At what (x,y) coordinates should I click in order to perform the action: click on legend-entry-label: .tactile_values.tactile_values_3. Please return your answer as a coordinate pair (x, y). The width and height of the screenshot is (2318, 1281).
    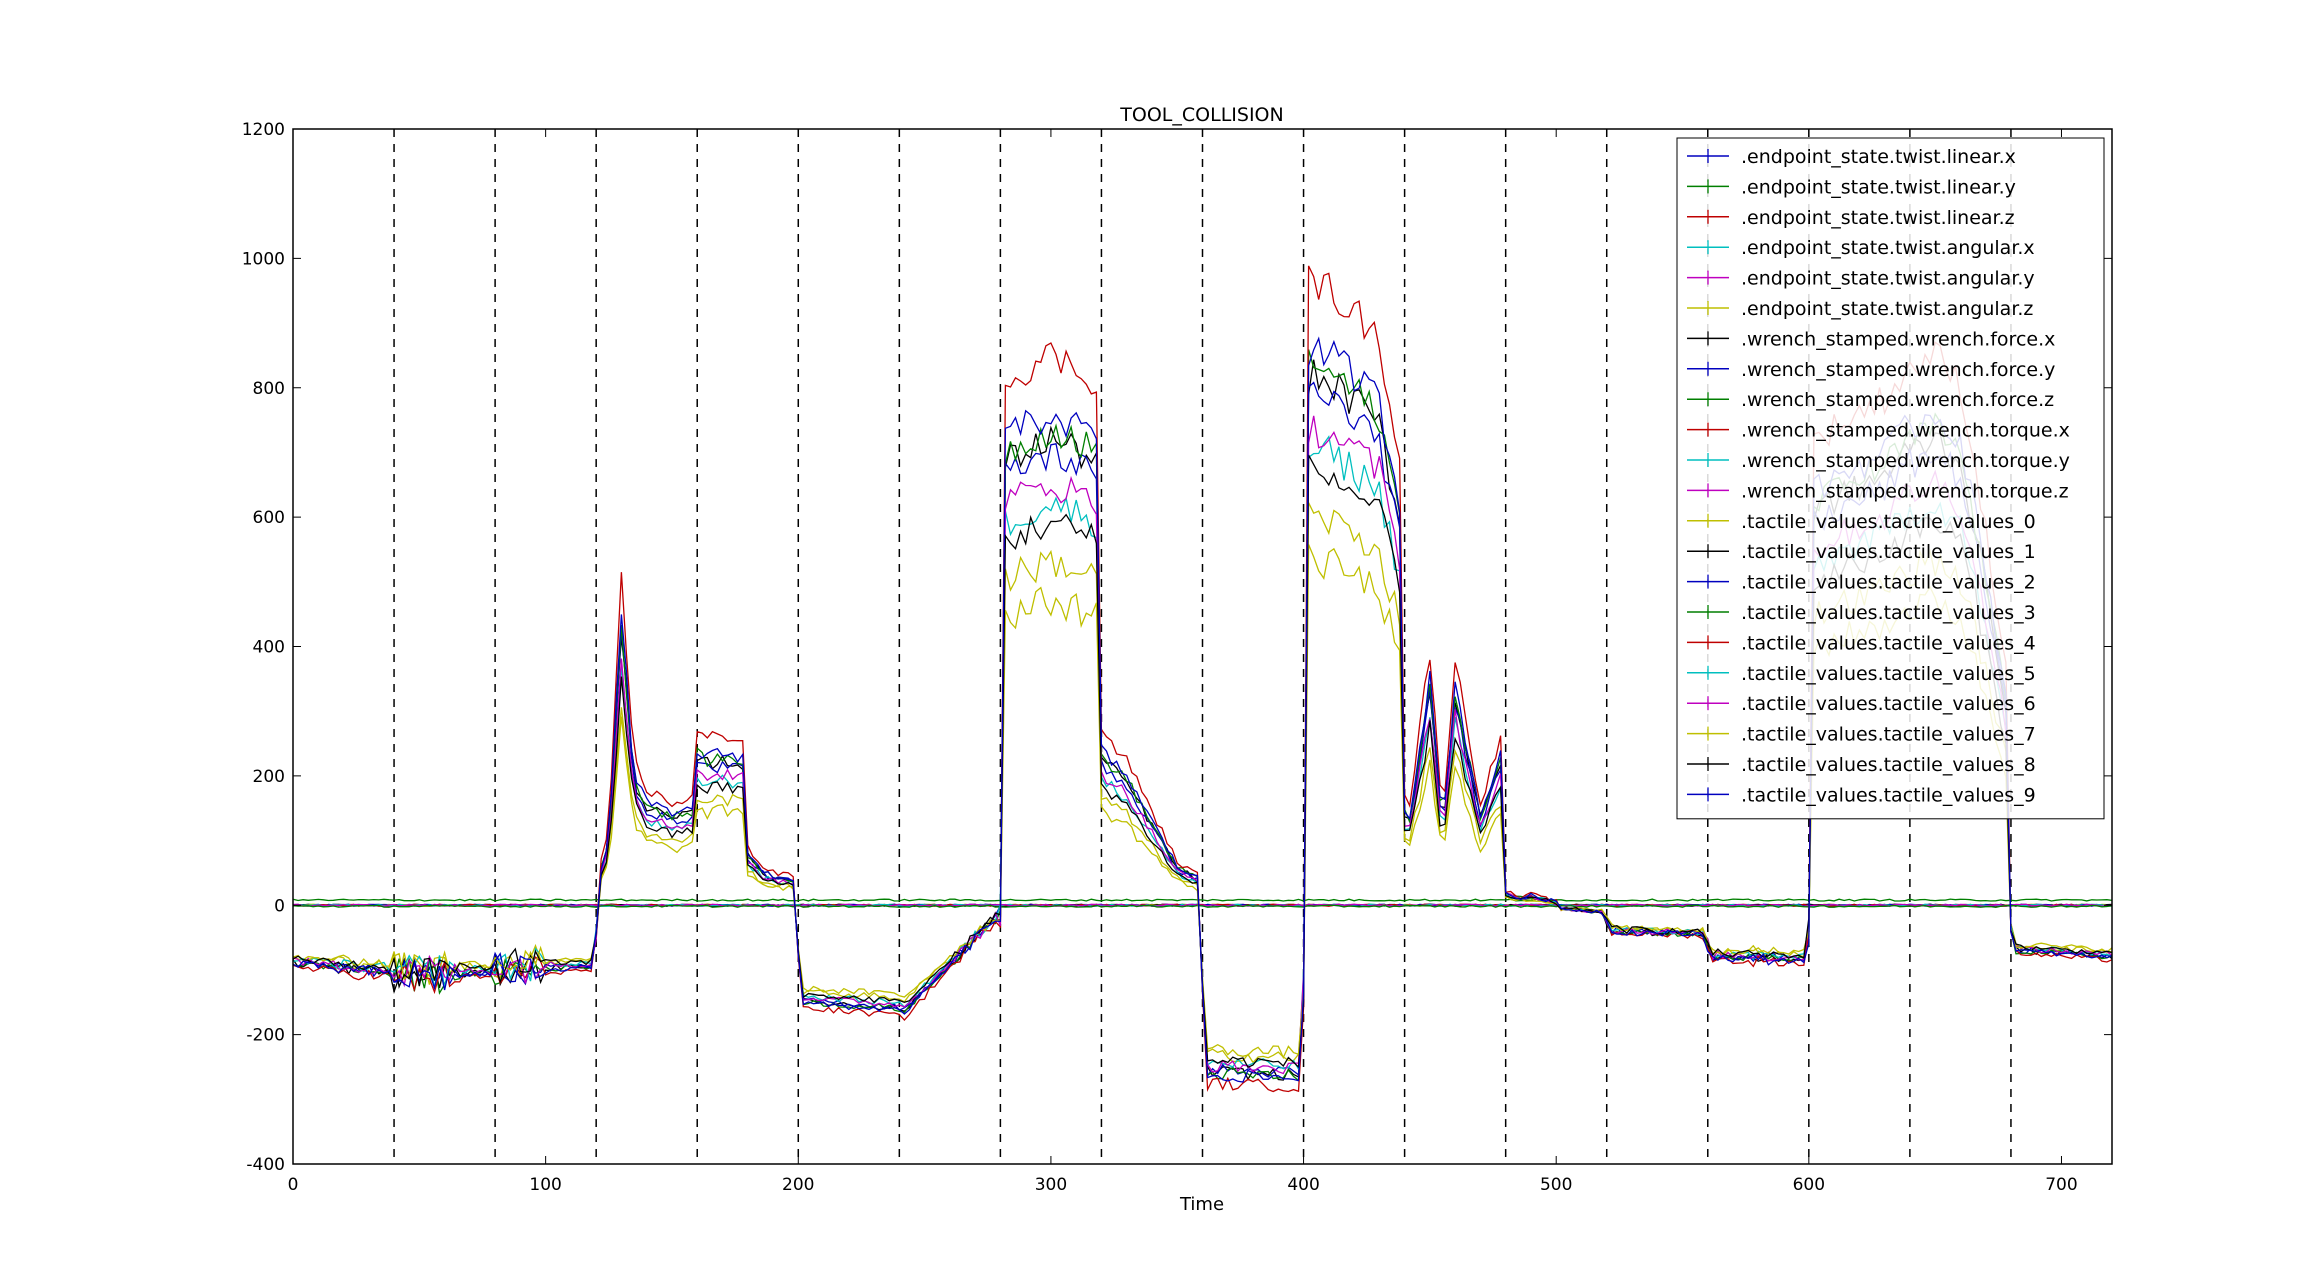
    Looking at the image, I should click on (1888, 613).